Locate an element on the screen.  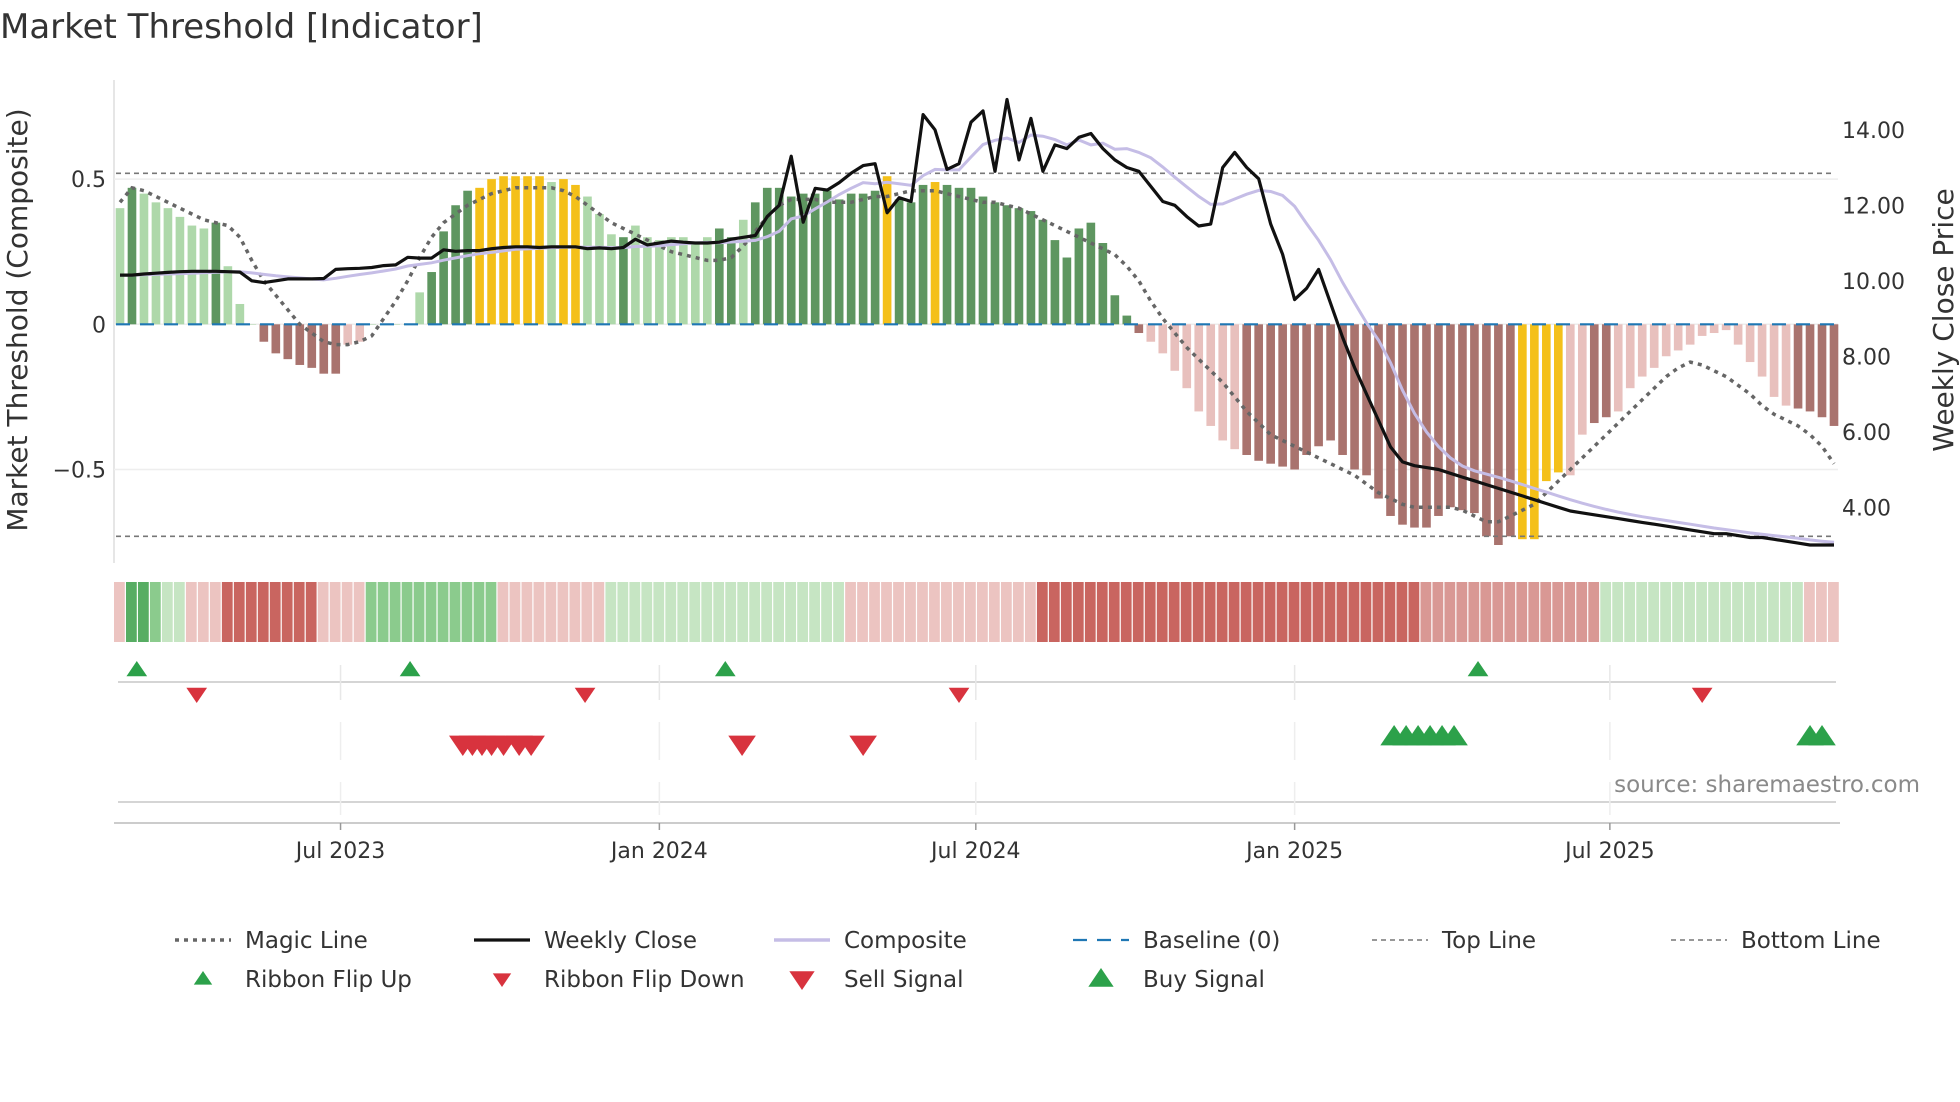
legend-label: Ribbon Flip Up is located at coordinates (328, 980).